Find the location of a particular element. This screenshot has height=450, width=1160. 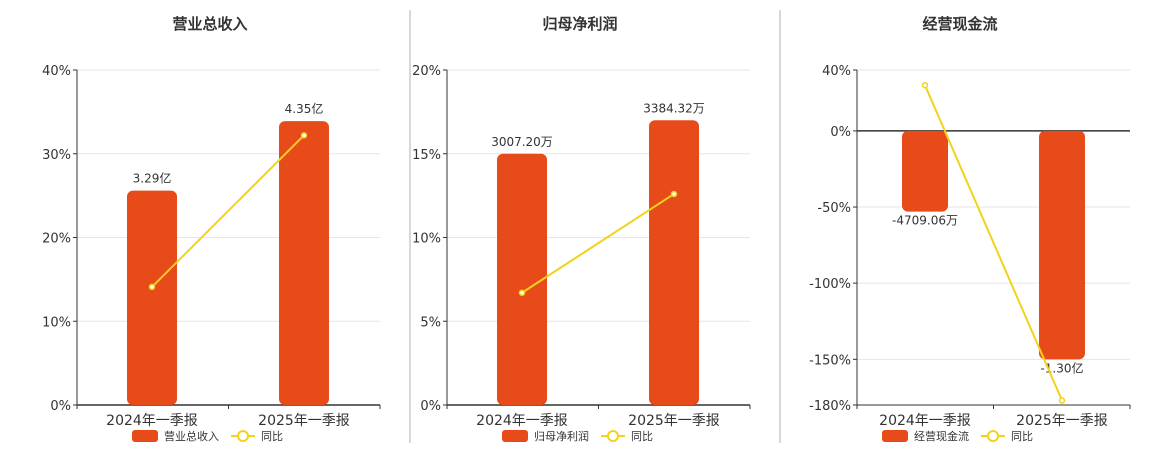

y-tick-label: 5% is located at coordinates (430, 322).